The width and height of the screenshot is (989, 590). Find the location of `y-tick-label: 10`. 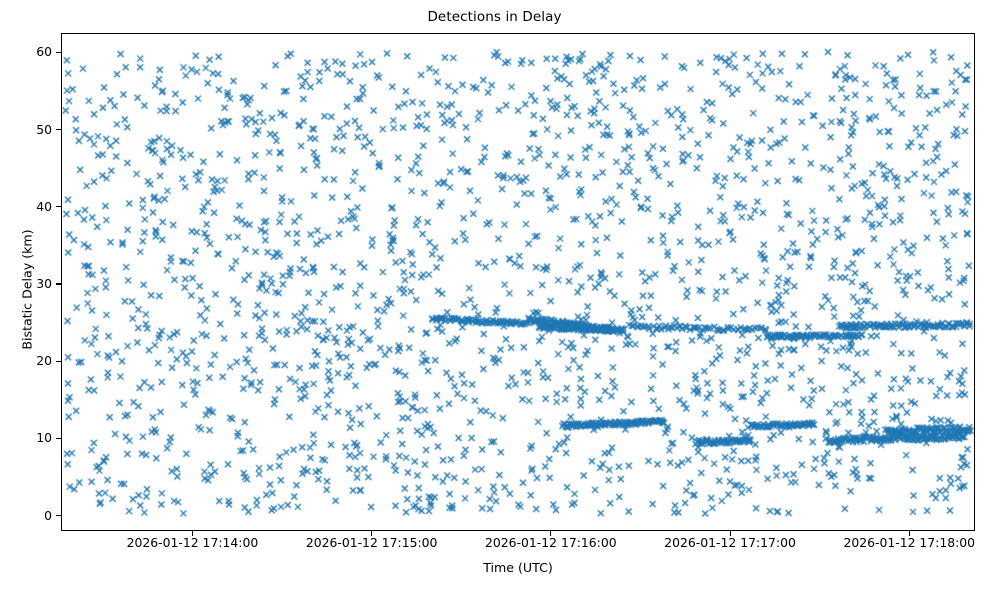

y-tick-label: 10 is located at coordinates (44, 438).